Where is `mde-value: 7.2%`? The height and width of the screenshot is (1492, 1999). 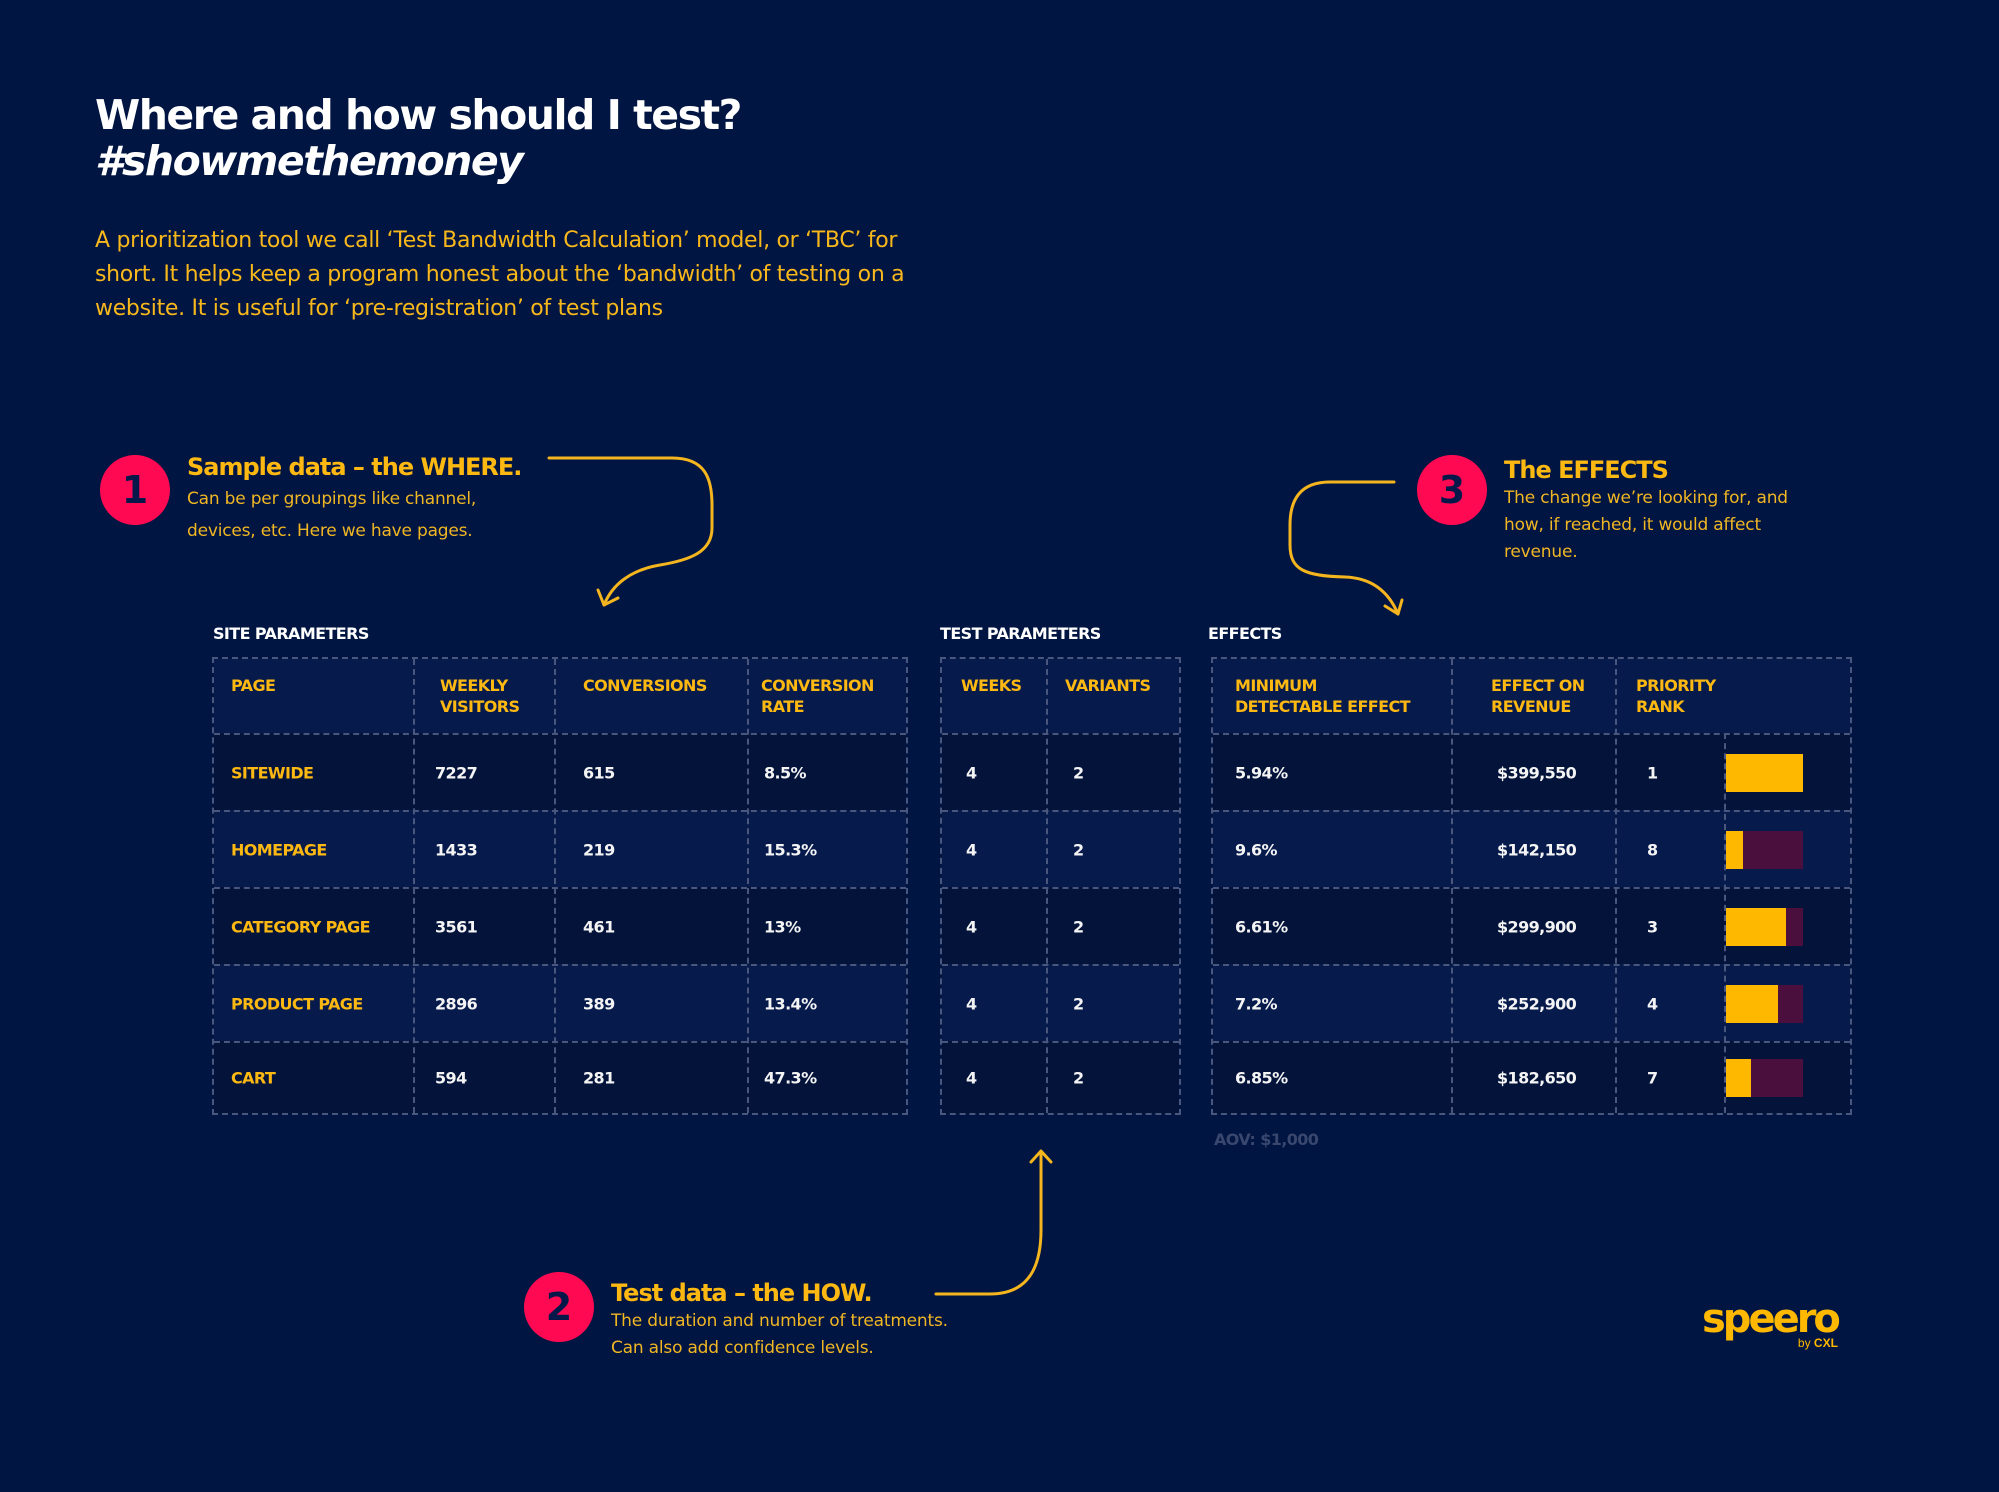 mde-value: 7.2% is located at coordinates (1256, 1003).